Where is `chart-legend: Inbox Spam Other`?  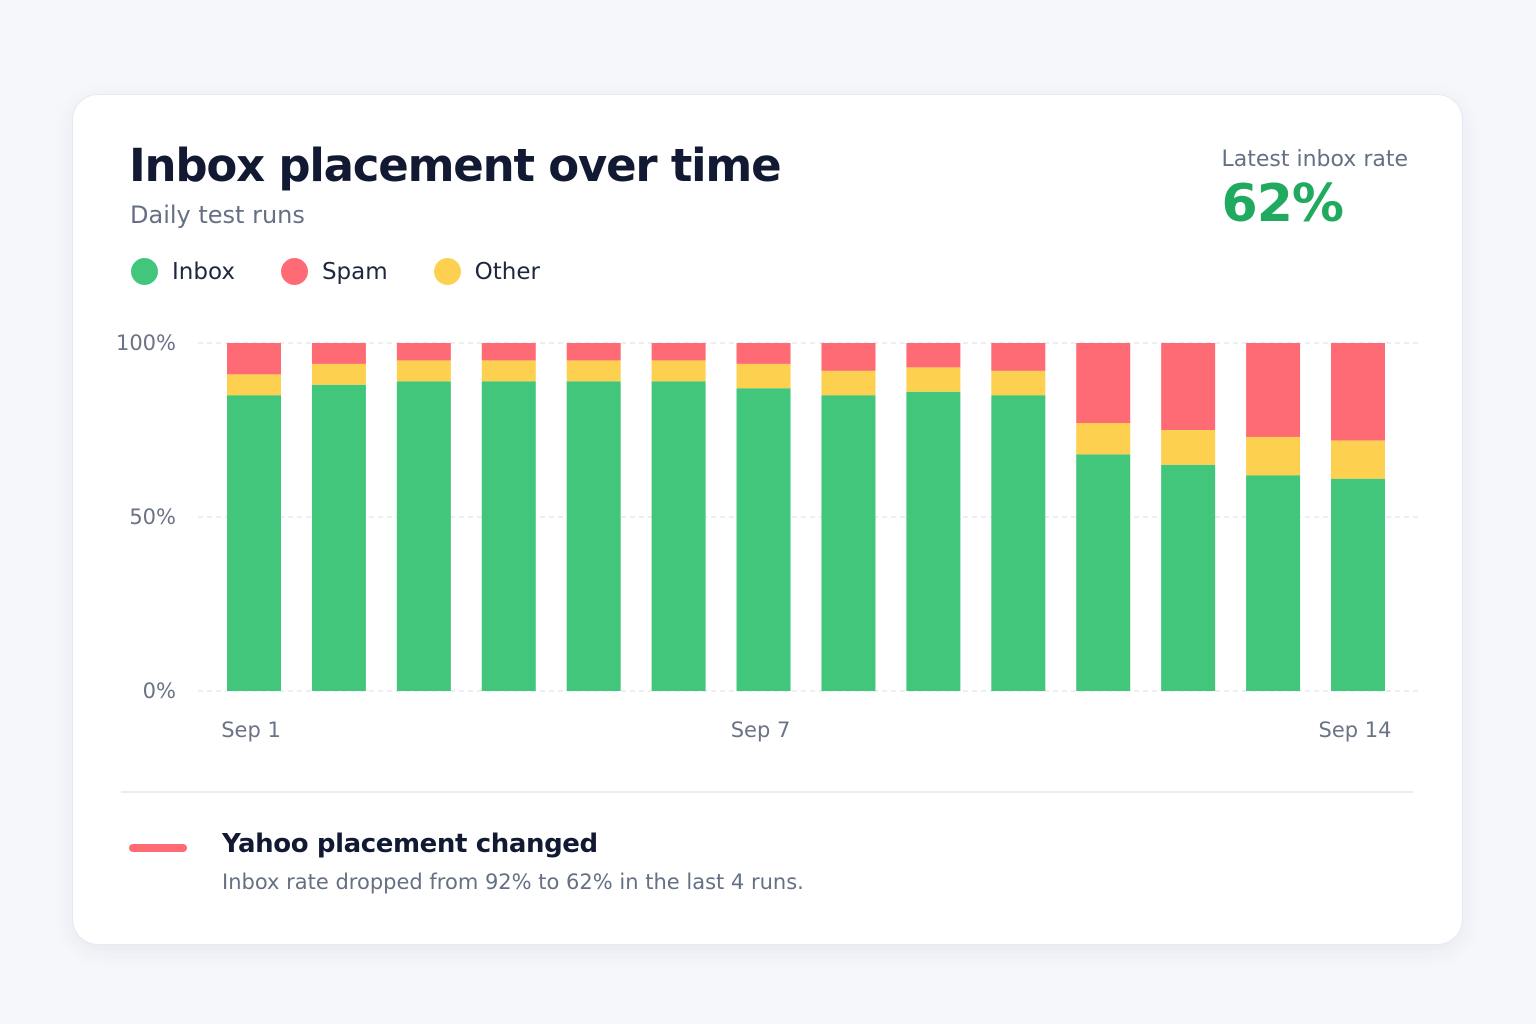
chart-legend: Inbox Spam Other is located at coordinates (358, 271).